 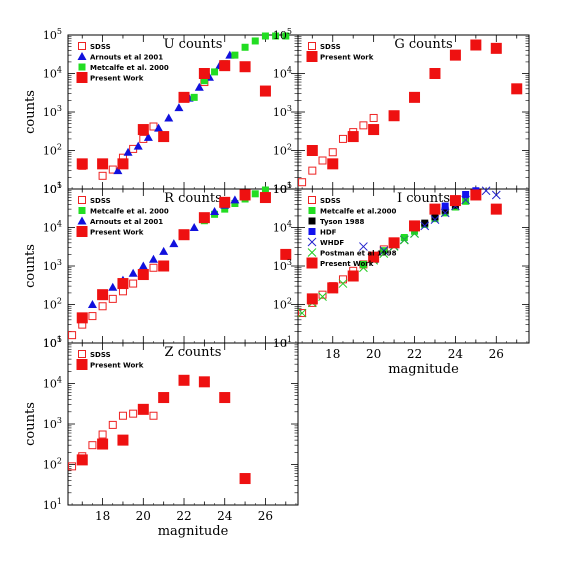 I want to click on y-axis-label: counts, so click(x=30, y=424).